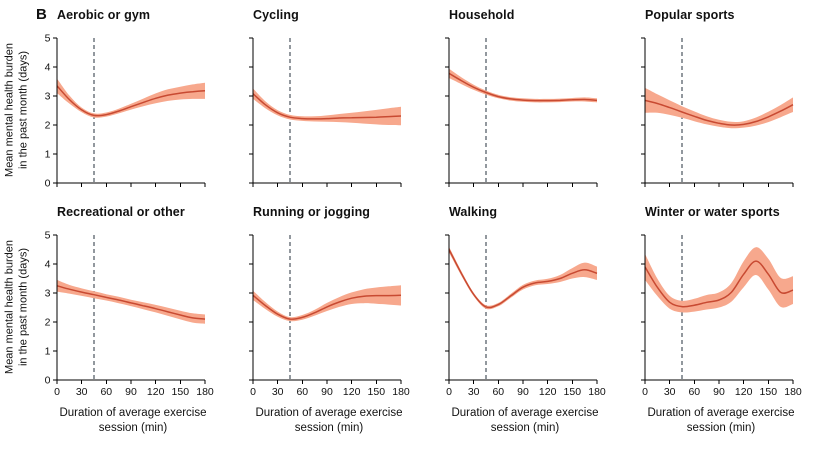  Describe the element at coordinates (312, 212) in the screenshot. I see `panel-title: Running or jogging` at that location.